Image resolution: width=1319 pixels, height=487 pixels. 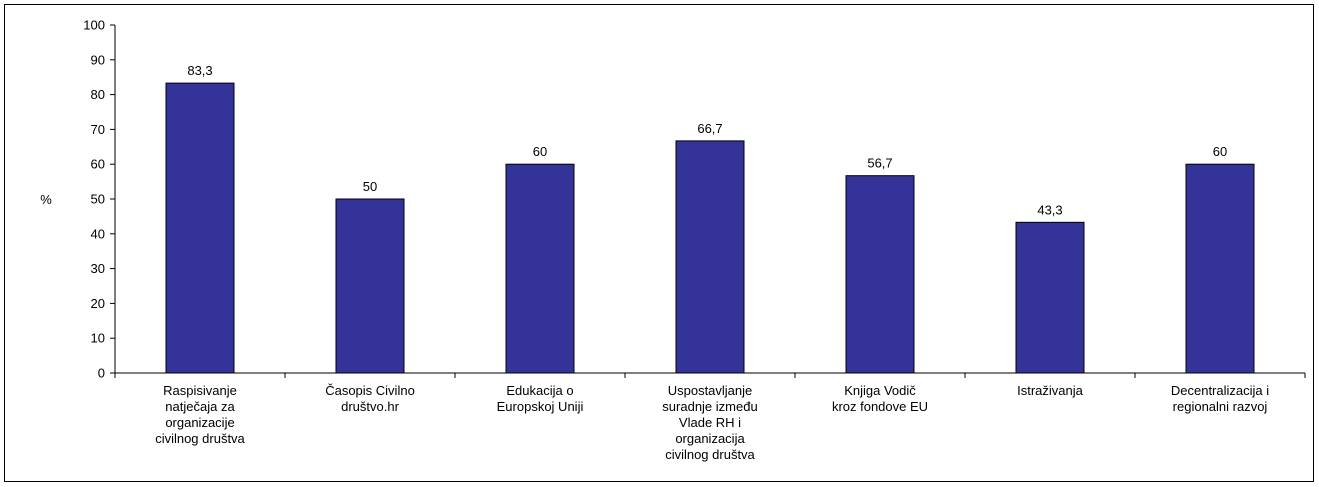 I want to click on y-tick-label: 90, so click(x=98, y=59).